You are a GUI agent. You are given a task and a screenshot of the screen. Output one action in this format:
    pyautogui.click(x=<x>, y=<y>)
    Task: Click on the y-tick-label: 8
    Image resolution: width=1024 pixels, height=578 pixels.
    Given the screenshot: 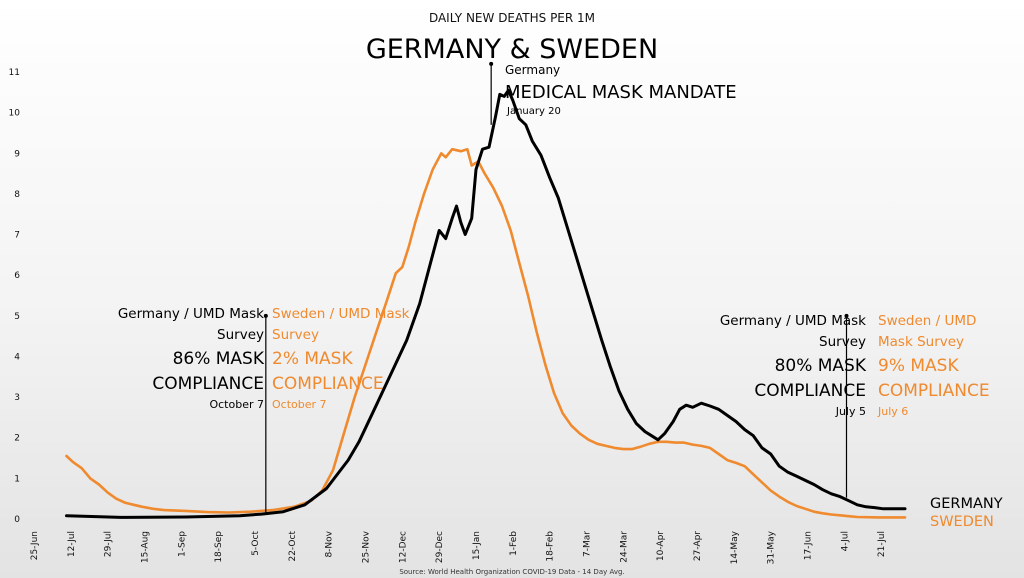 What is the action you would take?
    pyautogui.click(x=17, y=195)
    